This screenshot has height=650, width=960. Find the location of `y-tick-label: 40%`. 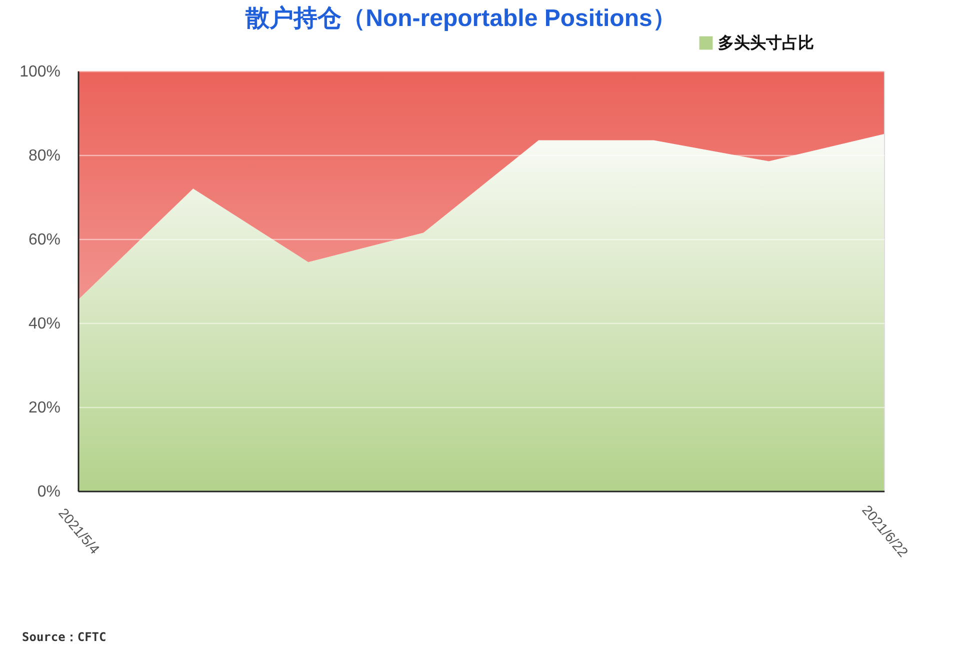

y-tick-label: 40% is located at coordinates (44, 324).